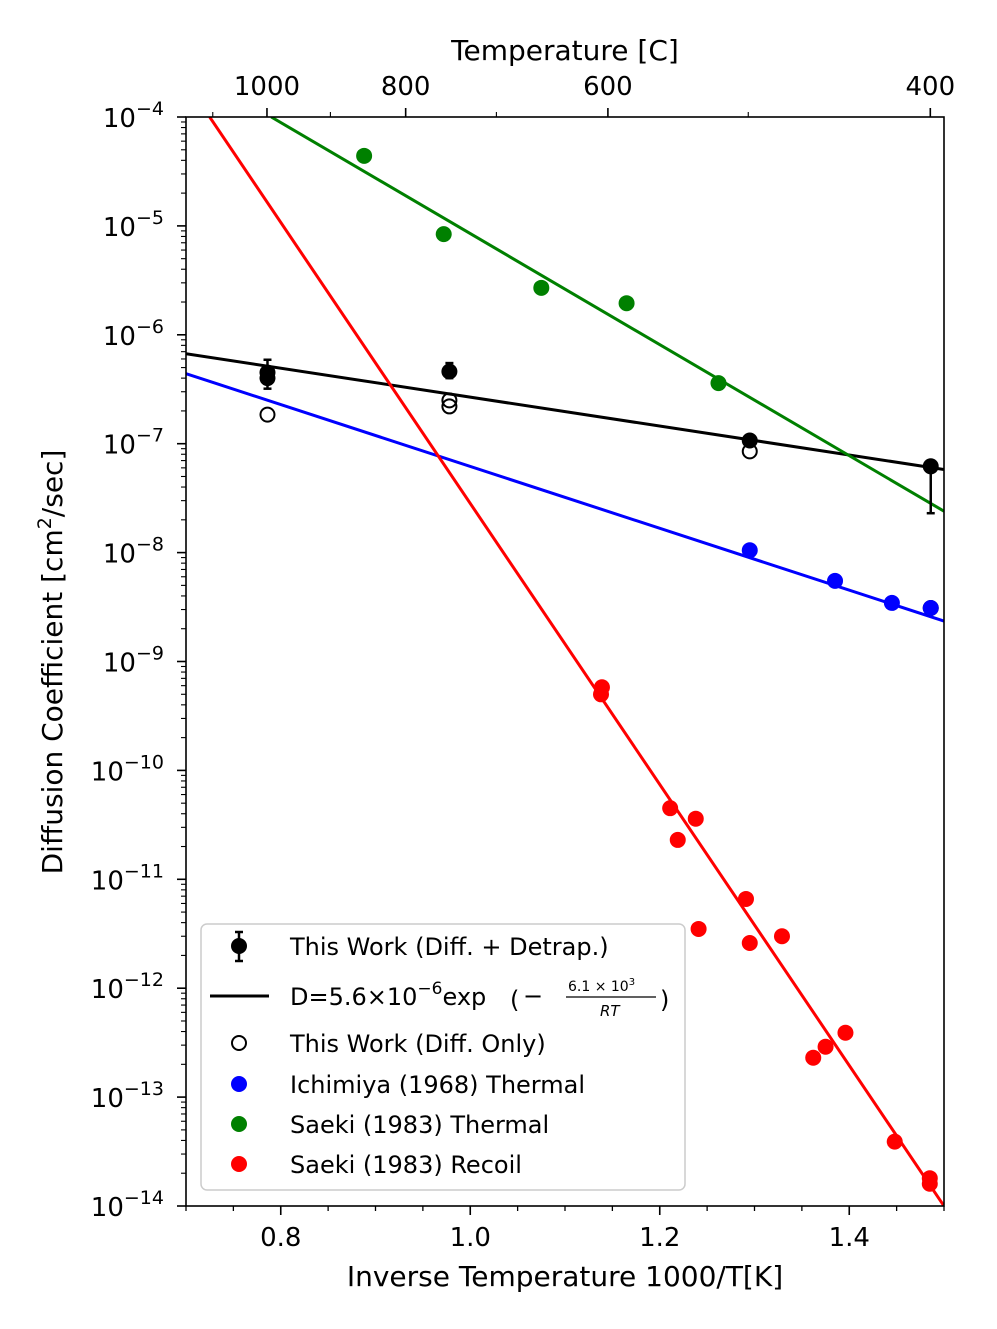 The image size is (997, 1329). Describe the element at coordinates (239, 1164) in the screenshot. I see `legend-marker-saeki-recoil` at that location.